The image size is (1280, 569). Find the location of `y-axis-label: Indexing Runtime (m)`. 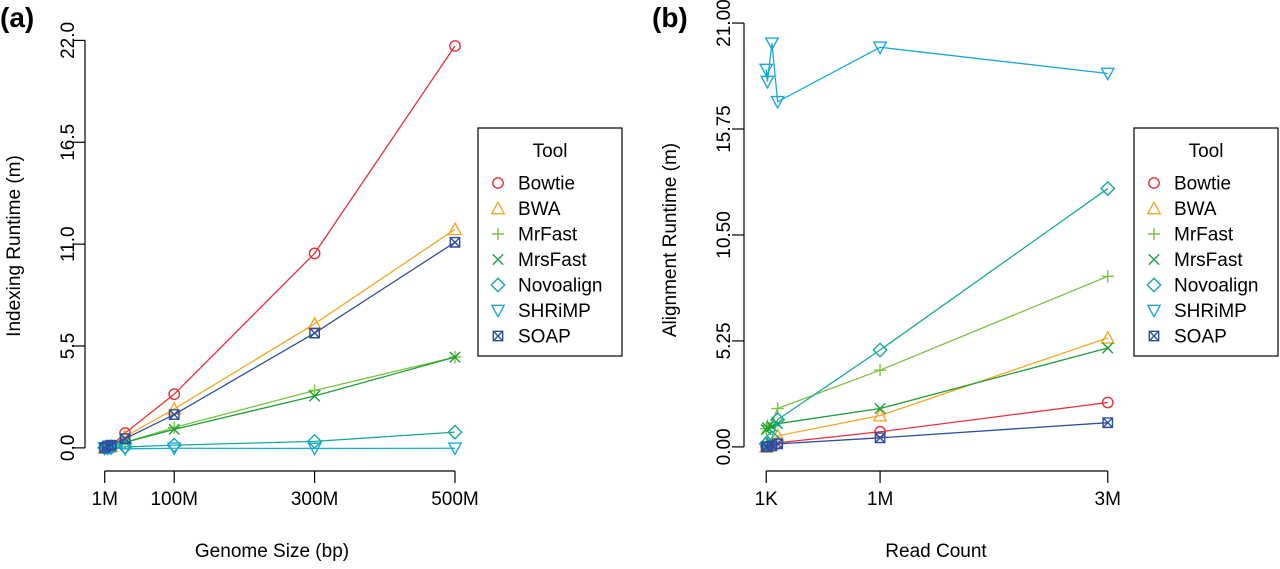

y-axis-label: Indexing Runtime (m) is located at coordinates (14, 246).